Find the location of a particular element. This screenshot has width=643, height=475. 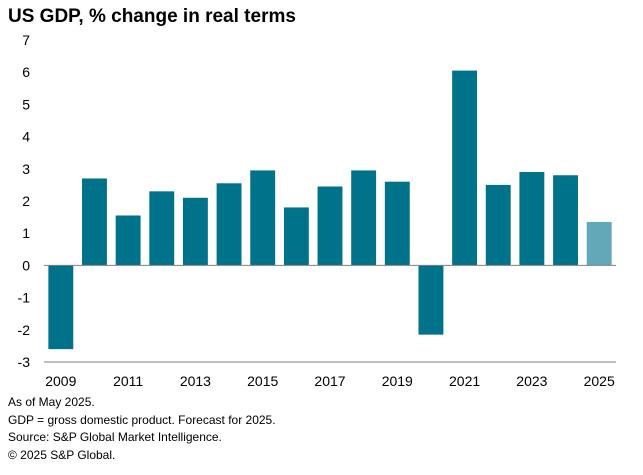

x-tick-label: 2009 is located at coordinates (60, 381).